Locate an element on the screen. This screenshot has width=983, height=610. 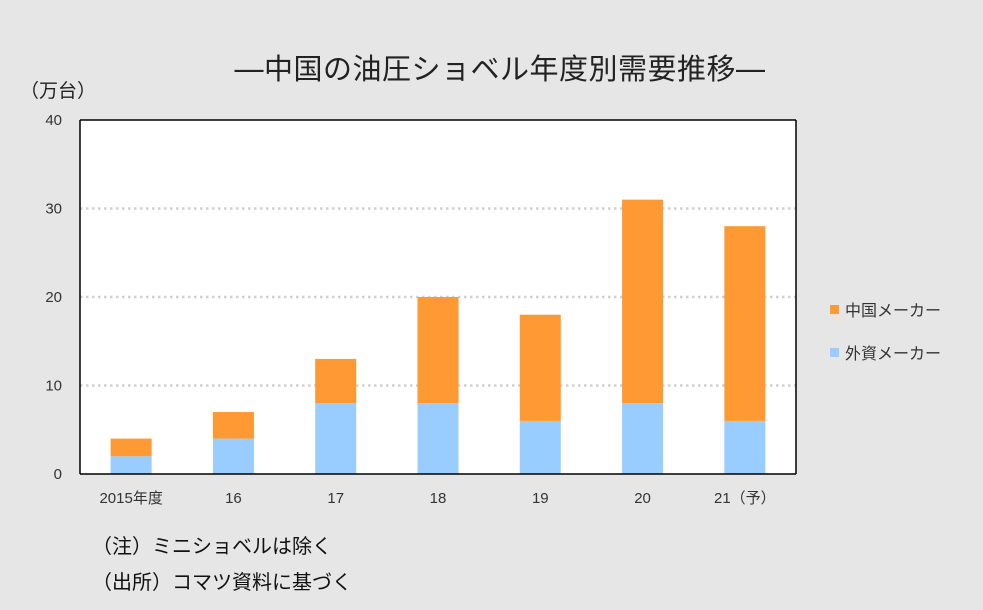
footnote-source: （出所）コマツ資料に基づく is located at coordinates (222, 582).